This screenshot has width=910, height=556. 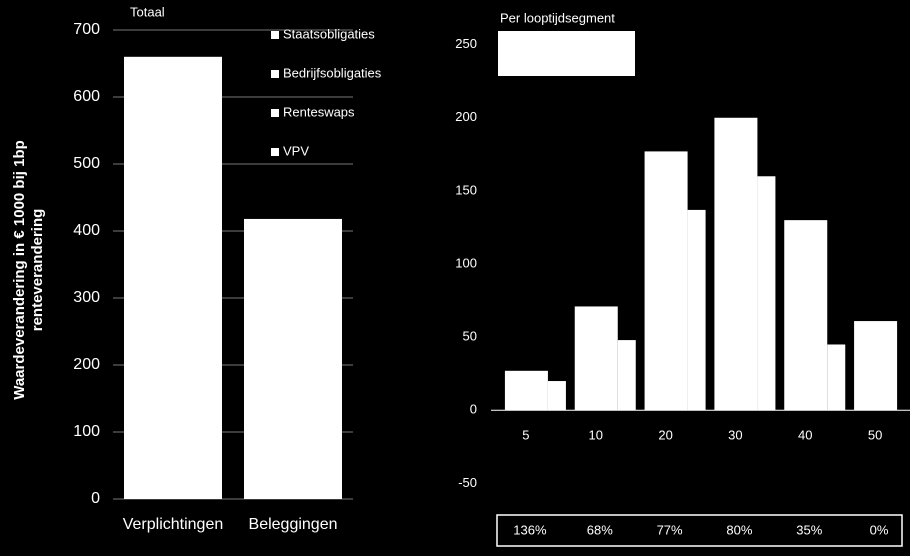 What do you see at coordinates (809, 529) in the screenshot?
I see `table-cell: 35%` at bounding box center [809, 529].